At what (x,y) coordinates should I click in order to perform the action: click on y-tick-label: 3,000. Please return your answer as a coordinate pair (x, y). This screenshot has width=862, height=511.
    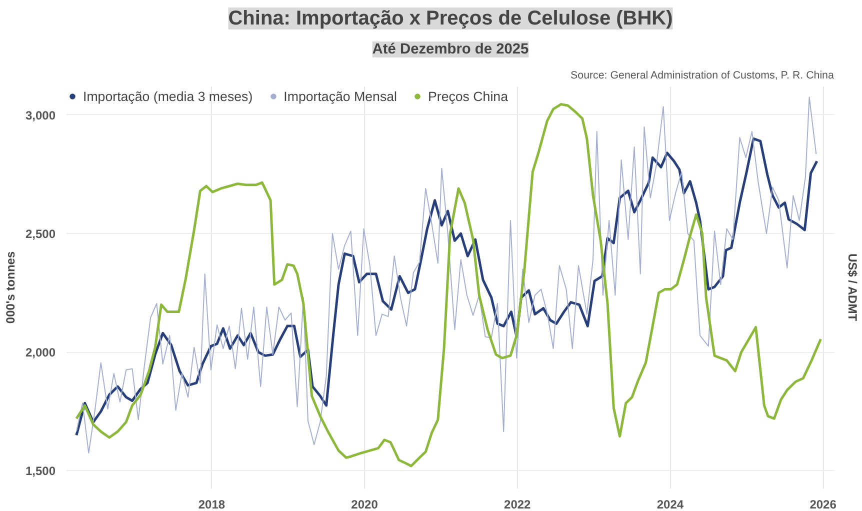
    Looking at the image, I should click on (40, 115).